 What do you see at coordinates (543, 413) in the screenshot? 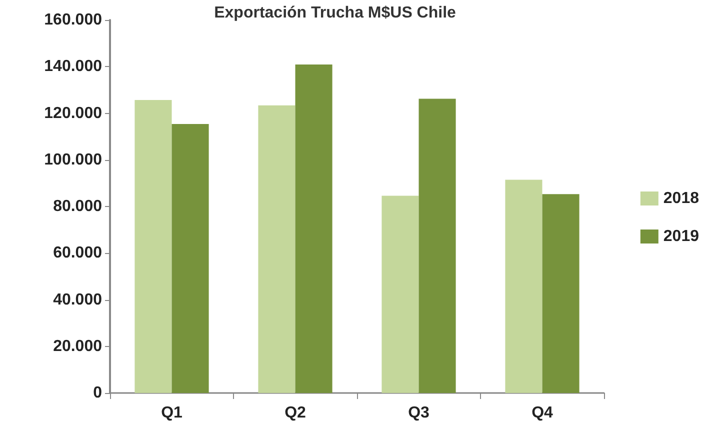
I see `x-tick-label: Q4` at bounding box center [543, 413].